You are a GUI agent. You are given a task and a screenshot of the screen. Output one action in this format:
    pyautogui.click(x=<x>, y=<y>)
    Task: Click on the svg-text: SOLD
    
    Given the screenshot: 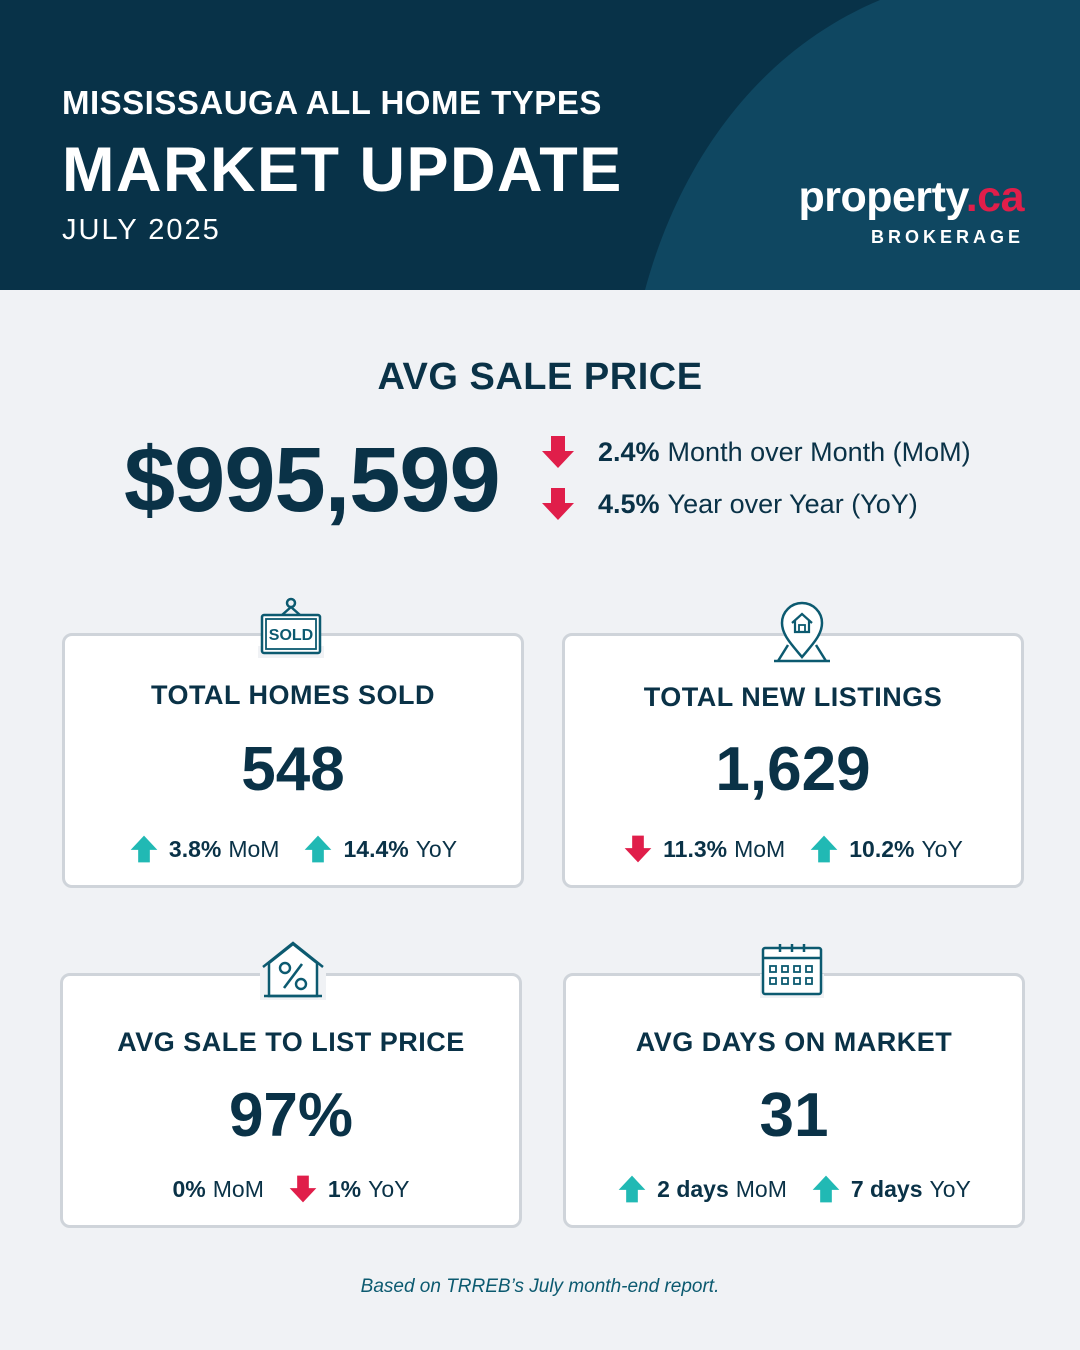 What is the action you would take?
    pyautogui.click(x=291, y=635)
    